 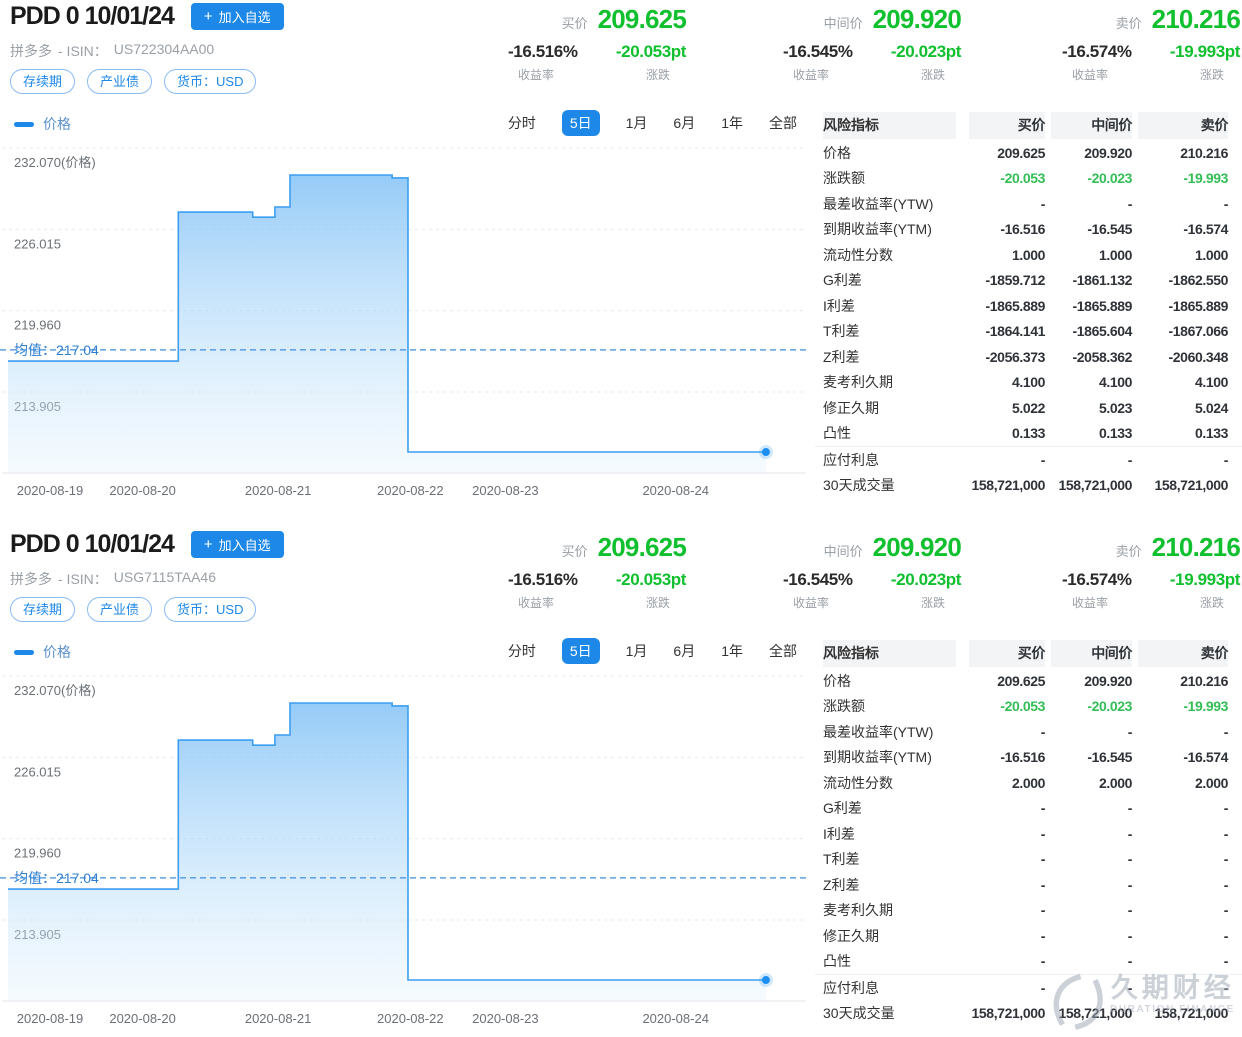 What do you see at coordinates (56, 878) in the screenshot?
I see `mean-label: 均值：217.04` at bounding box center [56, 878].